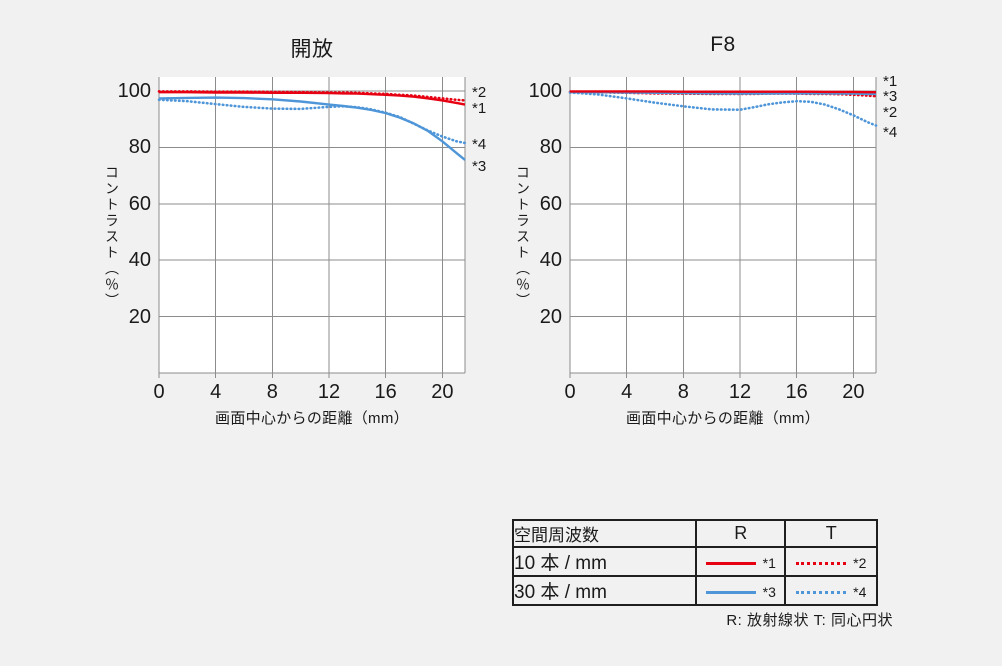  I want to click on swatch-label: *4, so click(860, 592).